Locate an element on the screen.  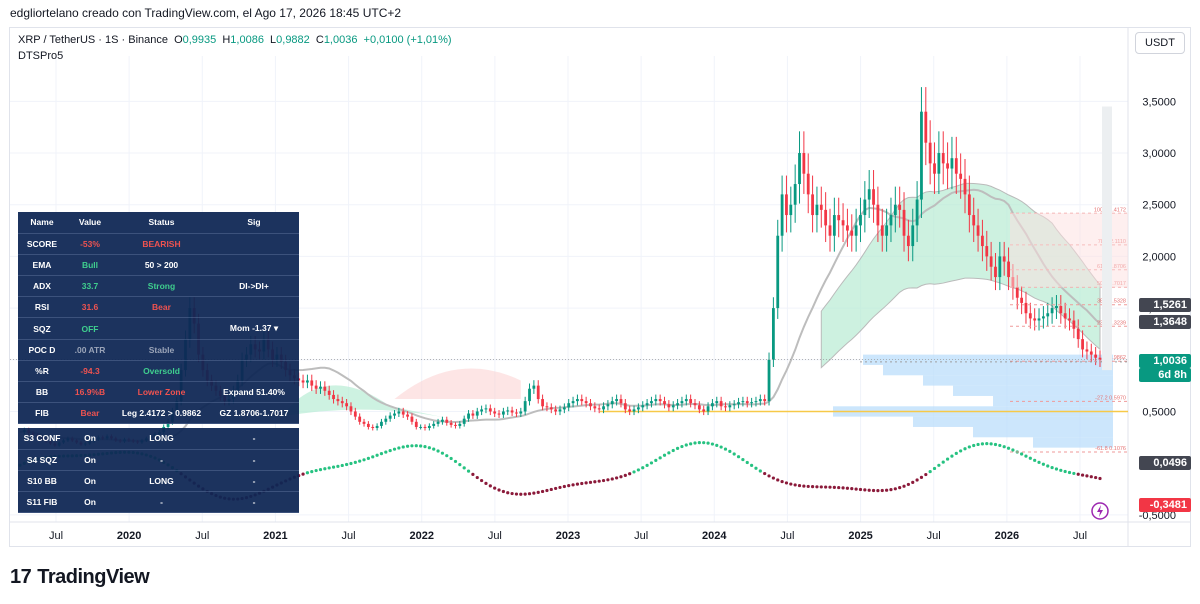
tradingview-logo: 17 TradingView is located at coordinates (80, 577).